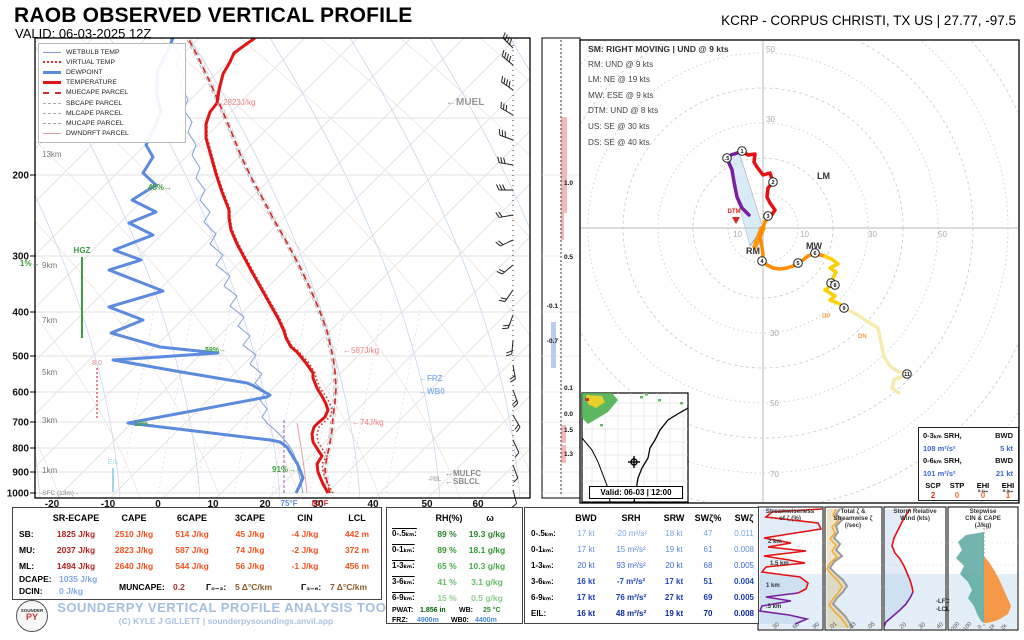 The height and width of the screenshot is (640, 1024). What do you see at coordinates (933, 495) in the screenshot?
I see `index-value: 2` at bounding box center [933, 495].